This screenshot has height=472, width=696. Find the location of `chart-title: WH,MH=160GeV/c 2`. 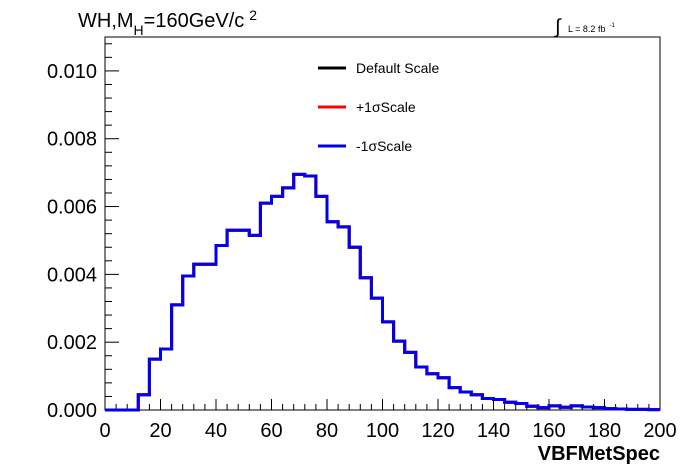

chart-title: WH,MH=160GeV/c 2 is located at coordinates (167, 22).